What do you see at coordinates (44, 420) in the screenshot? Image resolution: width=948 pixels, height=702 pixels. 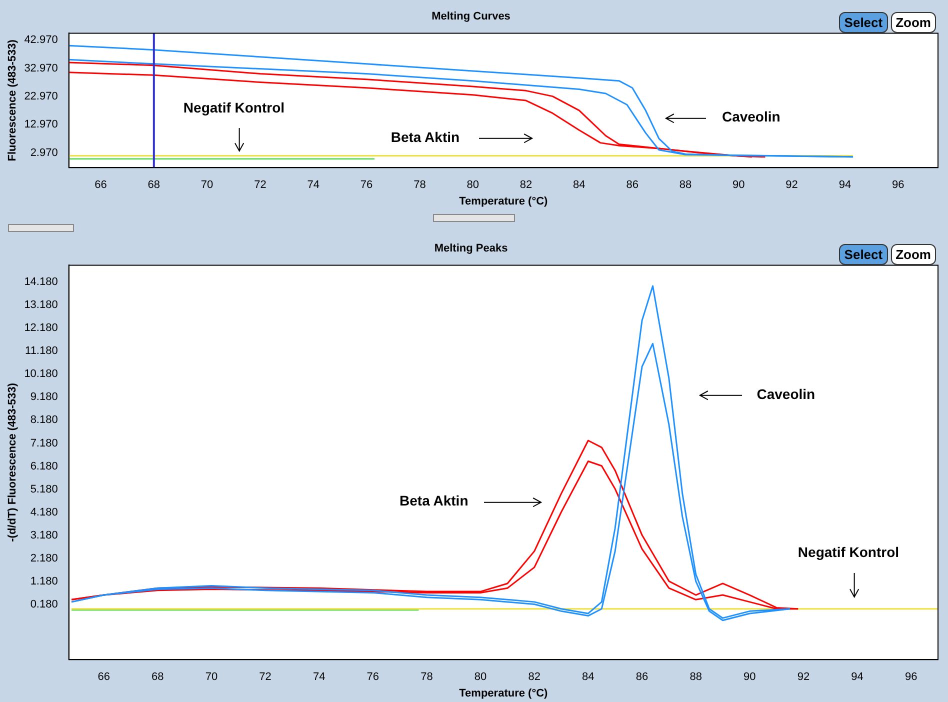 I see `y-tick-label: 8.180` at bounding box center [44, 420].